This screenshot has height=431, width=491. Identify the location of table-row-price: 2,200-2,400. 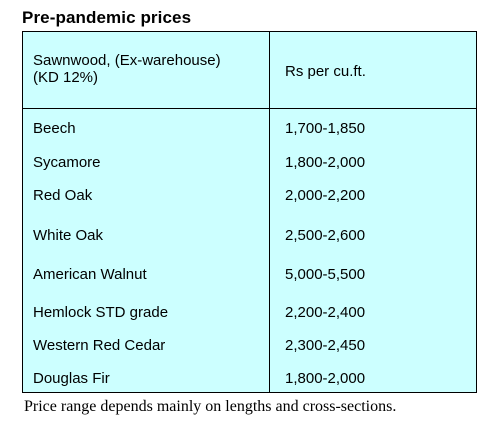
(325, 312).